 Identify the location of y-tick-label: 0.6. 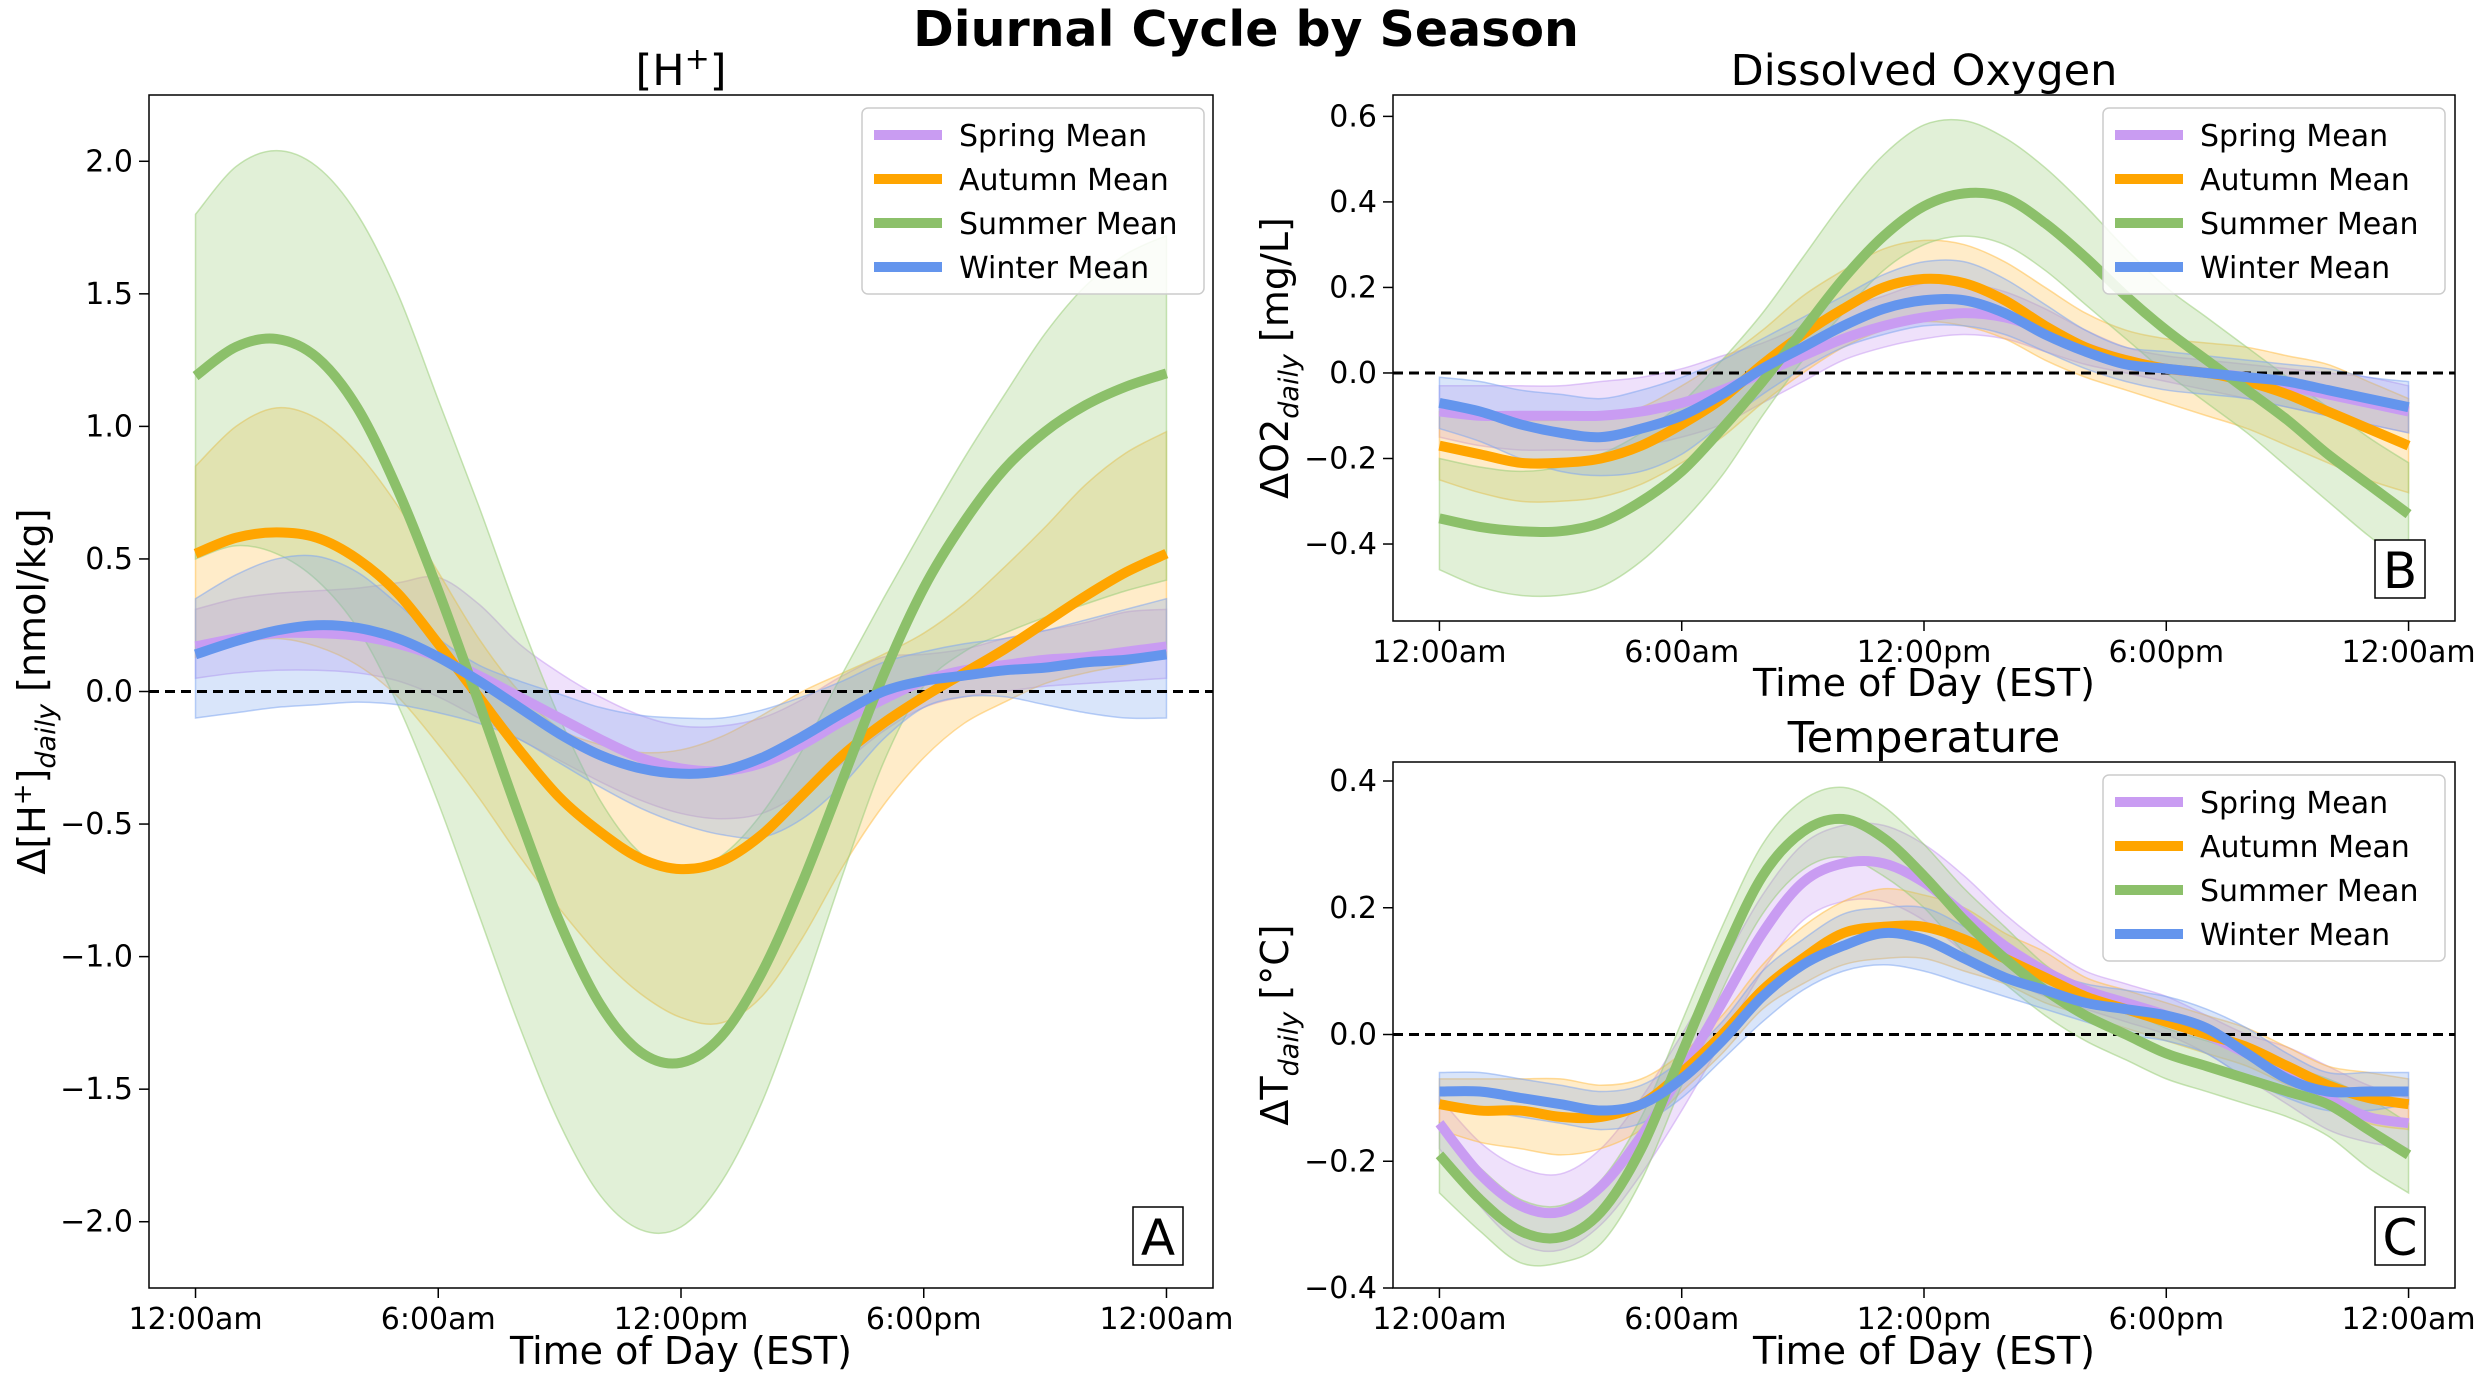
(1353, 116).